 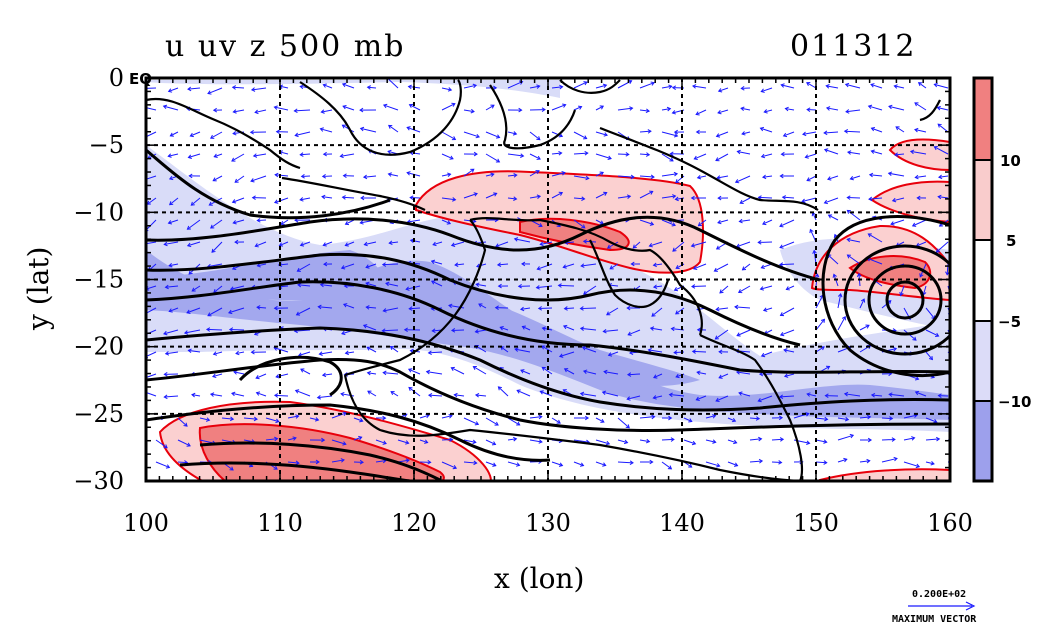 What do you see at coordinates (950, 523) in the screenshot?
I see `x-tick-label: 160` at bounding box center [950, 523].